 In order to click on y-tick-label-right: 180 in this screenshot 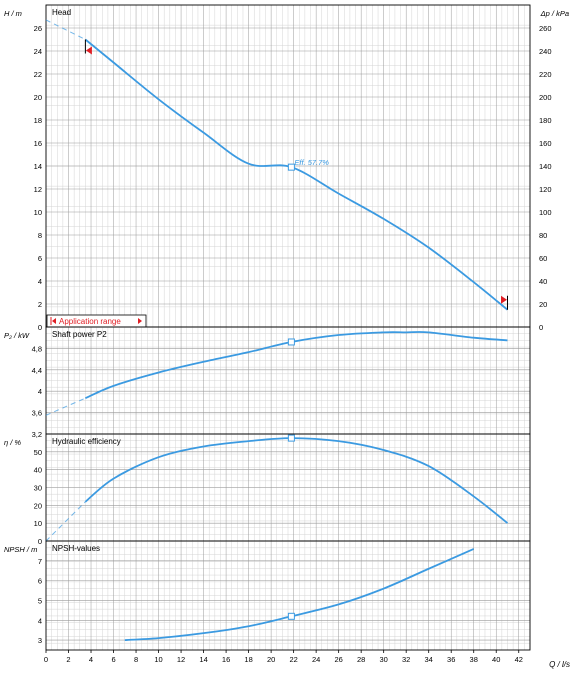, I will do `click(545, 120)`.